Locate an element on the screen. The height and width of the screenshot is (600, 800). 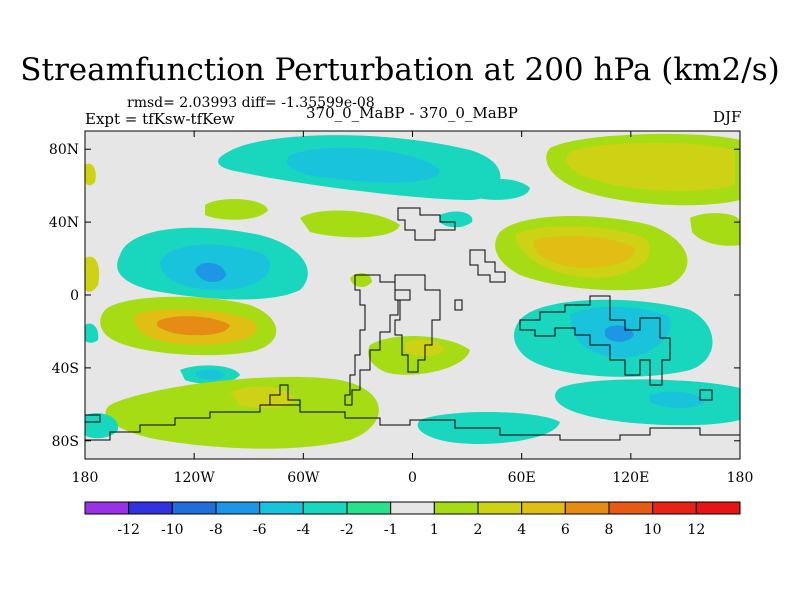
colorbar-label: -12 is located at coordinates (128, 530).